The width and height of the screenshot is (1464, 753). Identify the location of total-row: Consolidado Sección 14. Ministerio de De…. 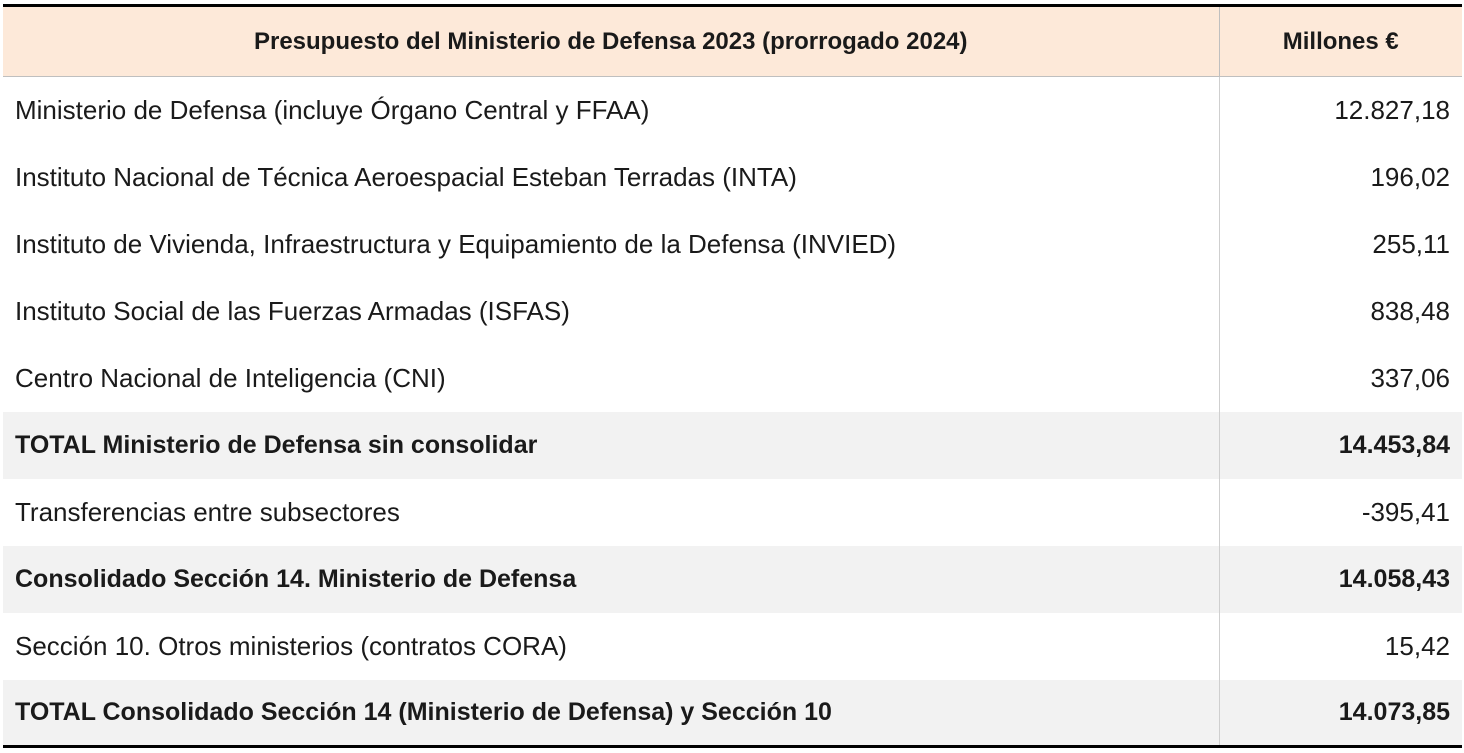
(732, 579).